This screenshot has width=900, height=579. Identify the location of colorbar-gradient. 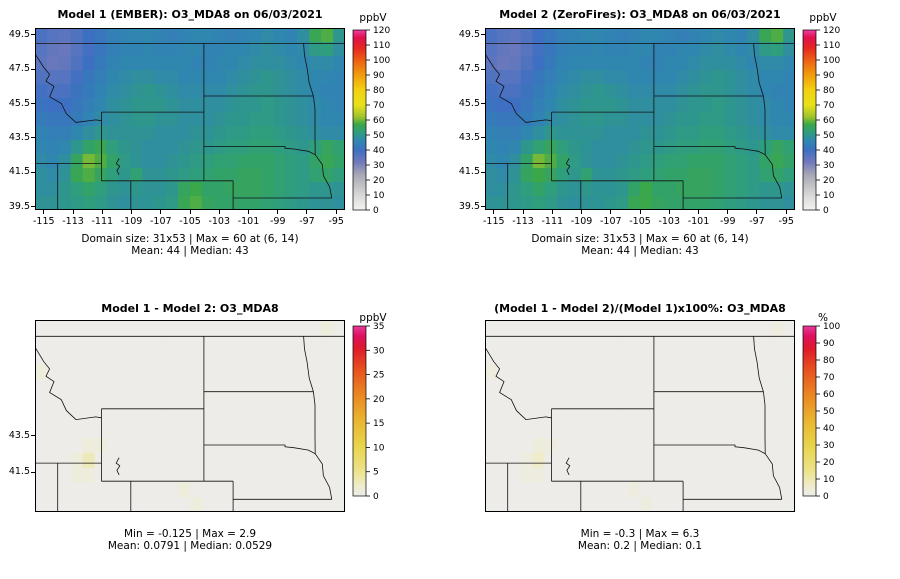
(809, 411).